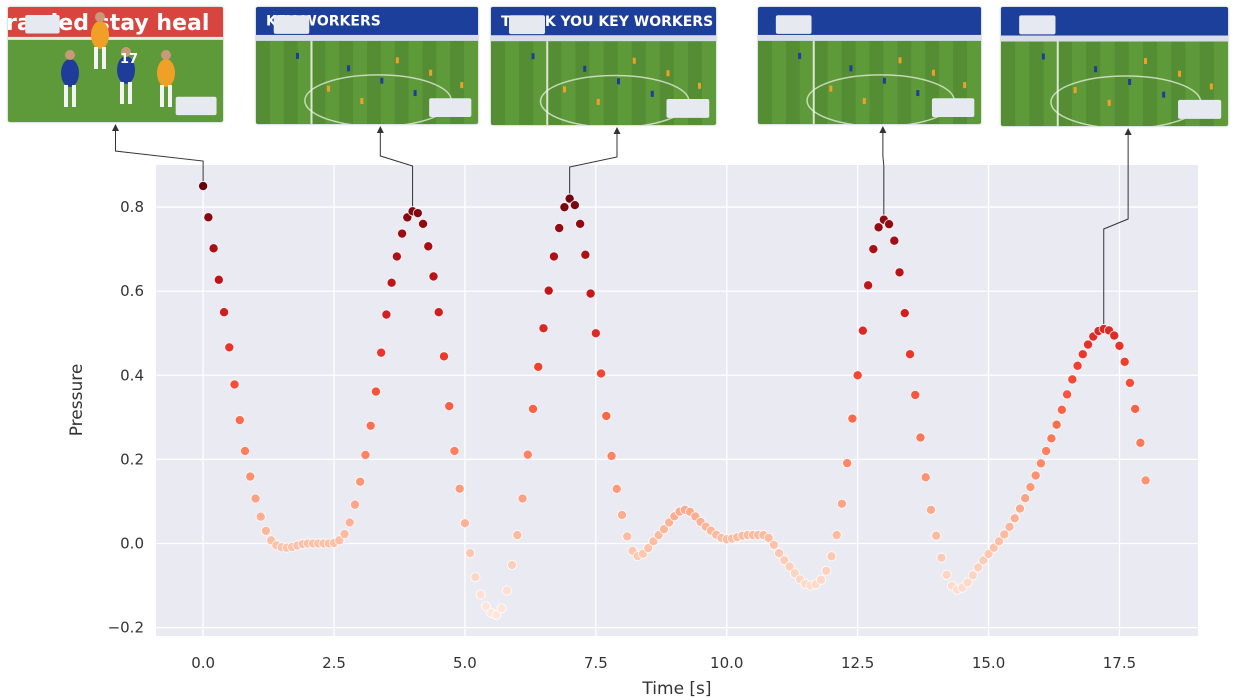 This screenshot has width=1233, height=700. I want to click on x-tick-label: 5.0, so click(465, 663).